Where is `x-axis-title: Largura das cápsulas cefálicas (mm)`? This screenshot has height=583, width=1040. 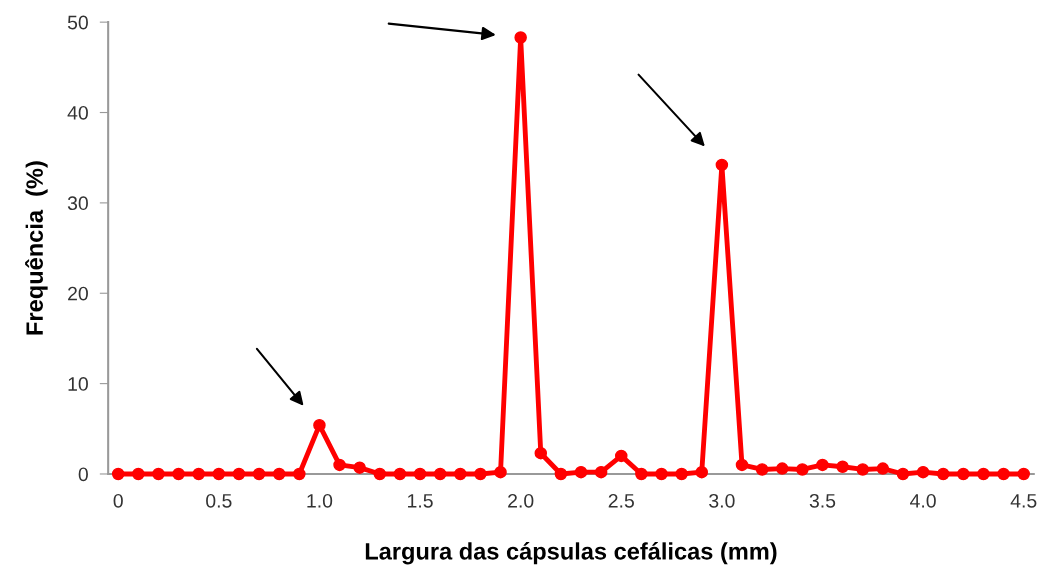 x-axis-title: Largura das cápsulas cefálicas (mm) is located at coordinates (571, 553).